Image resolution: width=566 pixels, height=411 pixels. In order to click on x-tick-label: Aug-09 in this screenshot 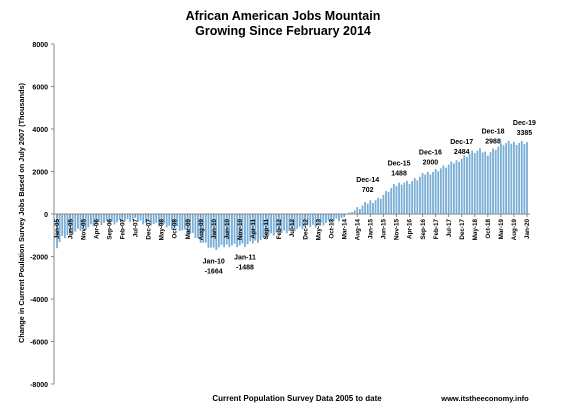, I will do `click(201, 230)`.